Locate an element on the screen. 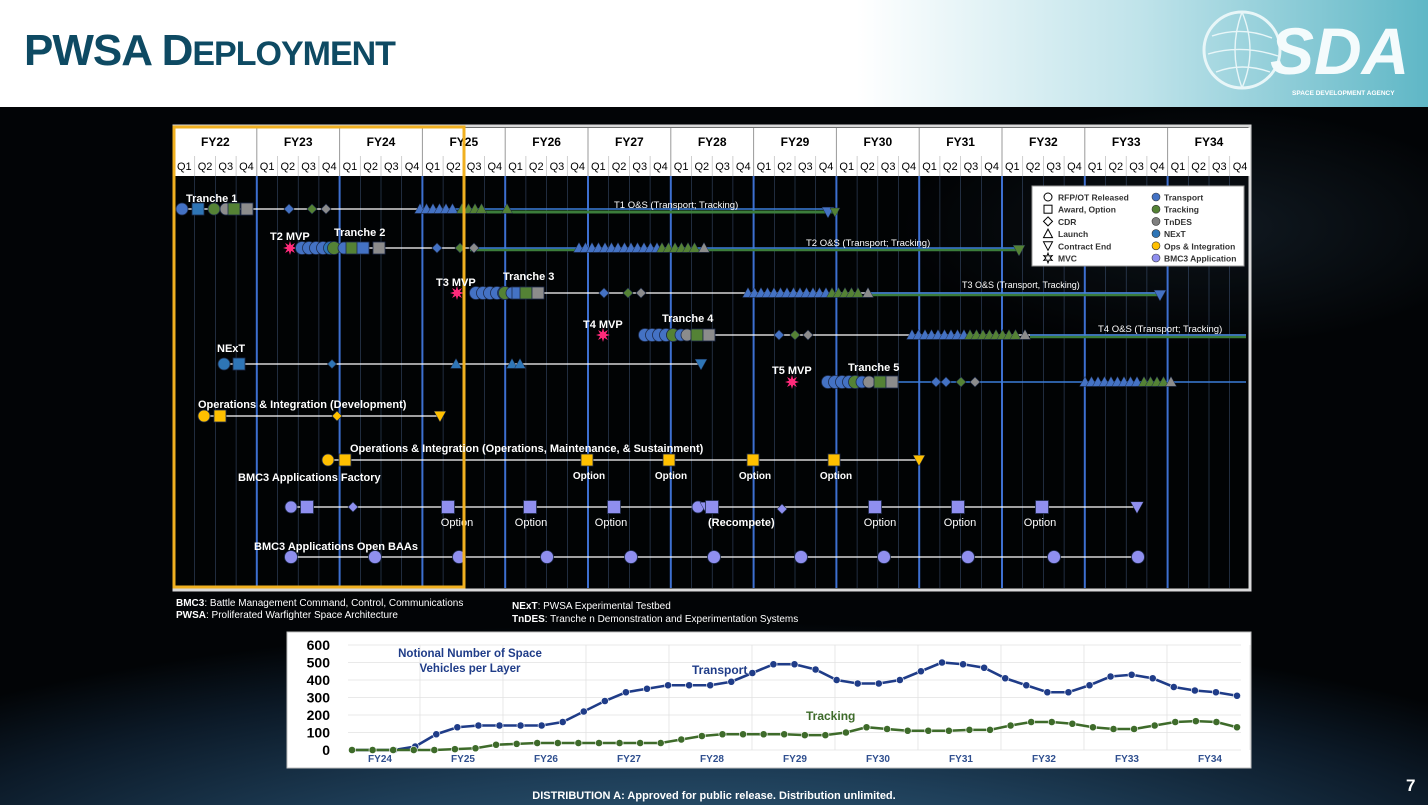 The width and height of the screenshot is (1428, 805). legend-item-label: Ops & Integration is located at coordinates (1199, 246).